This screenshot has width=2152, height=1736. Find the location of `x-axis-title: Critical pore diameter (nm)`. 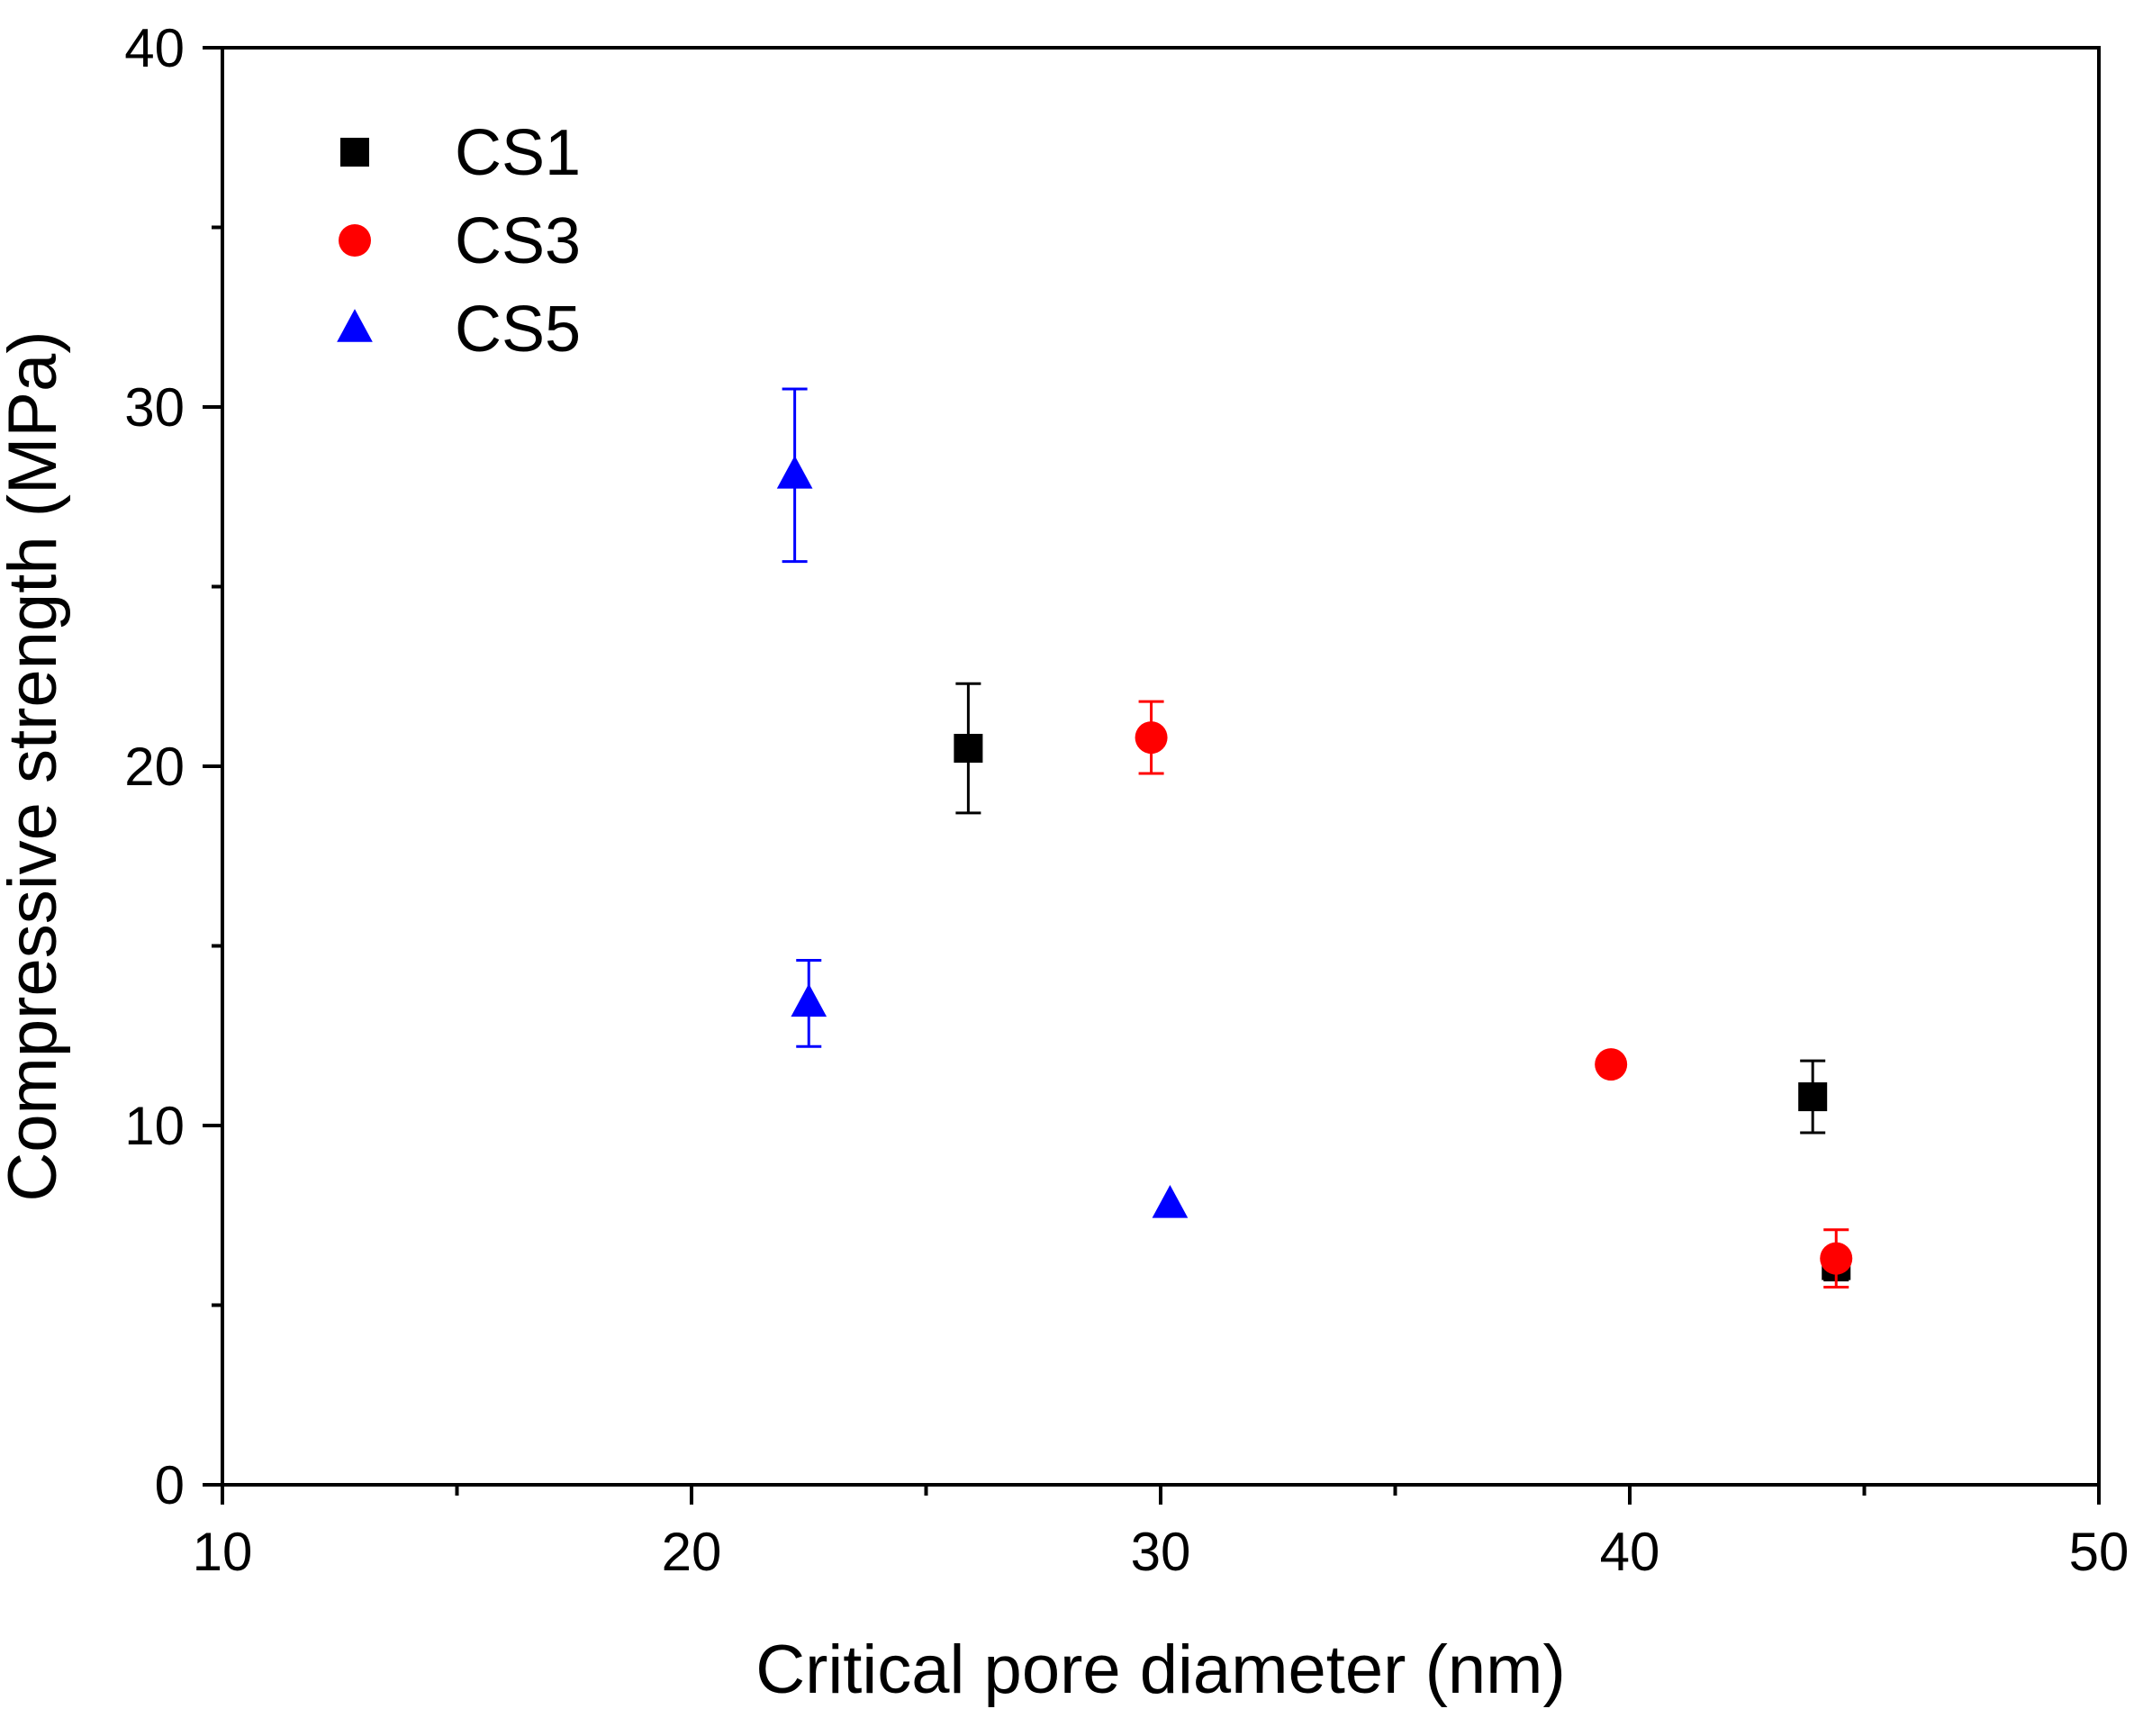

x-axis-title: Critical pore diameter (nm) is located at coordinates (1160, 1670).